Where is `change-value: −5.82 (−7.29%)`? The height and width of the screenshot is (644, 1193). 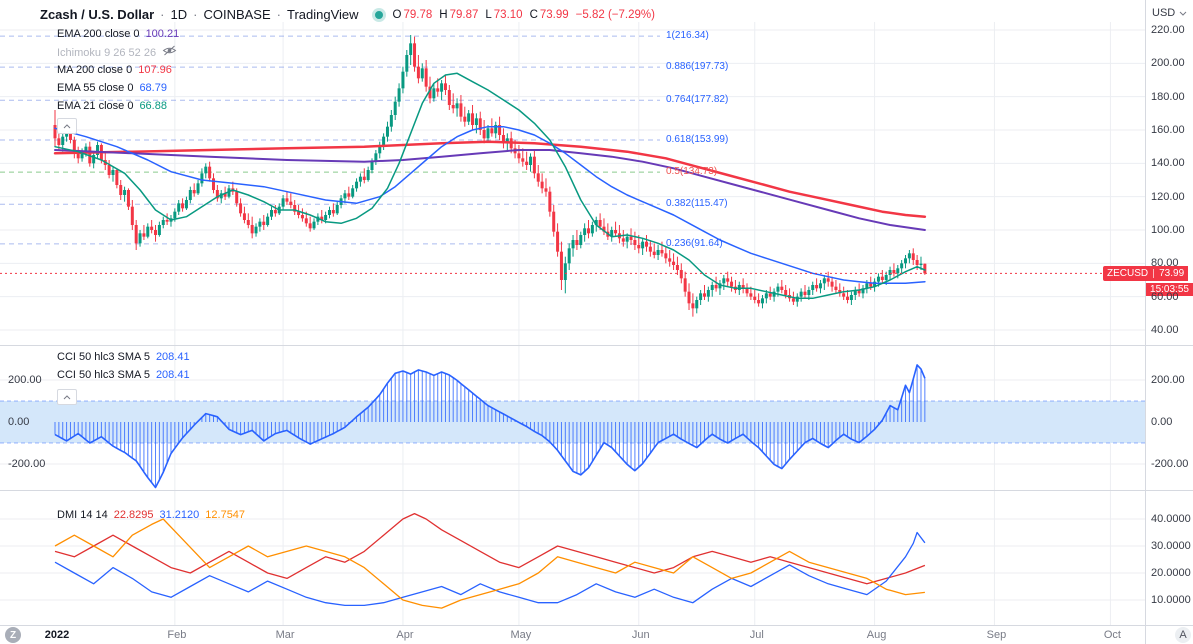
change-value: −5.82 (−7.29%) is located at coordinates (615, 14).